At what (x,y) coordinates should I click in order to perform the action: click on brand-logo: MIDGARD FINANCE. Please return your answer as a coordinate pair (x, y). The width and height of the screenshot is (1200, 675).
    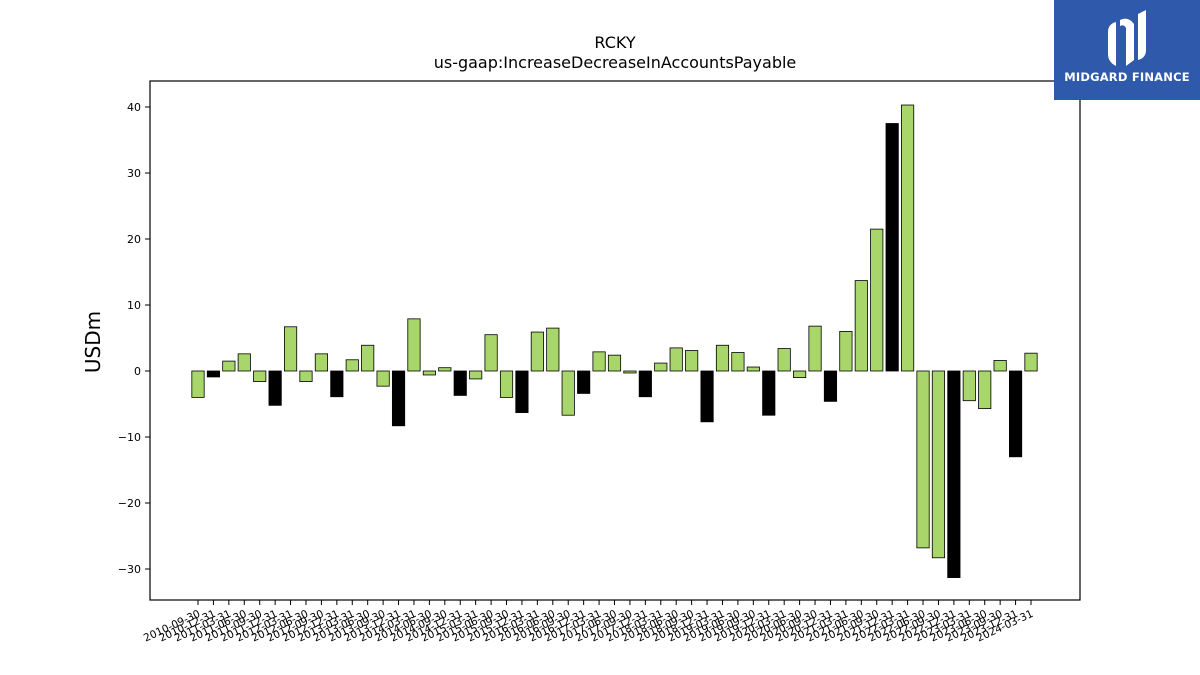
    Looking at the image, I should click on (1127, 50).